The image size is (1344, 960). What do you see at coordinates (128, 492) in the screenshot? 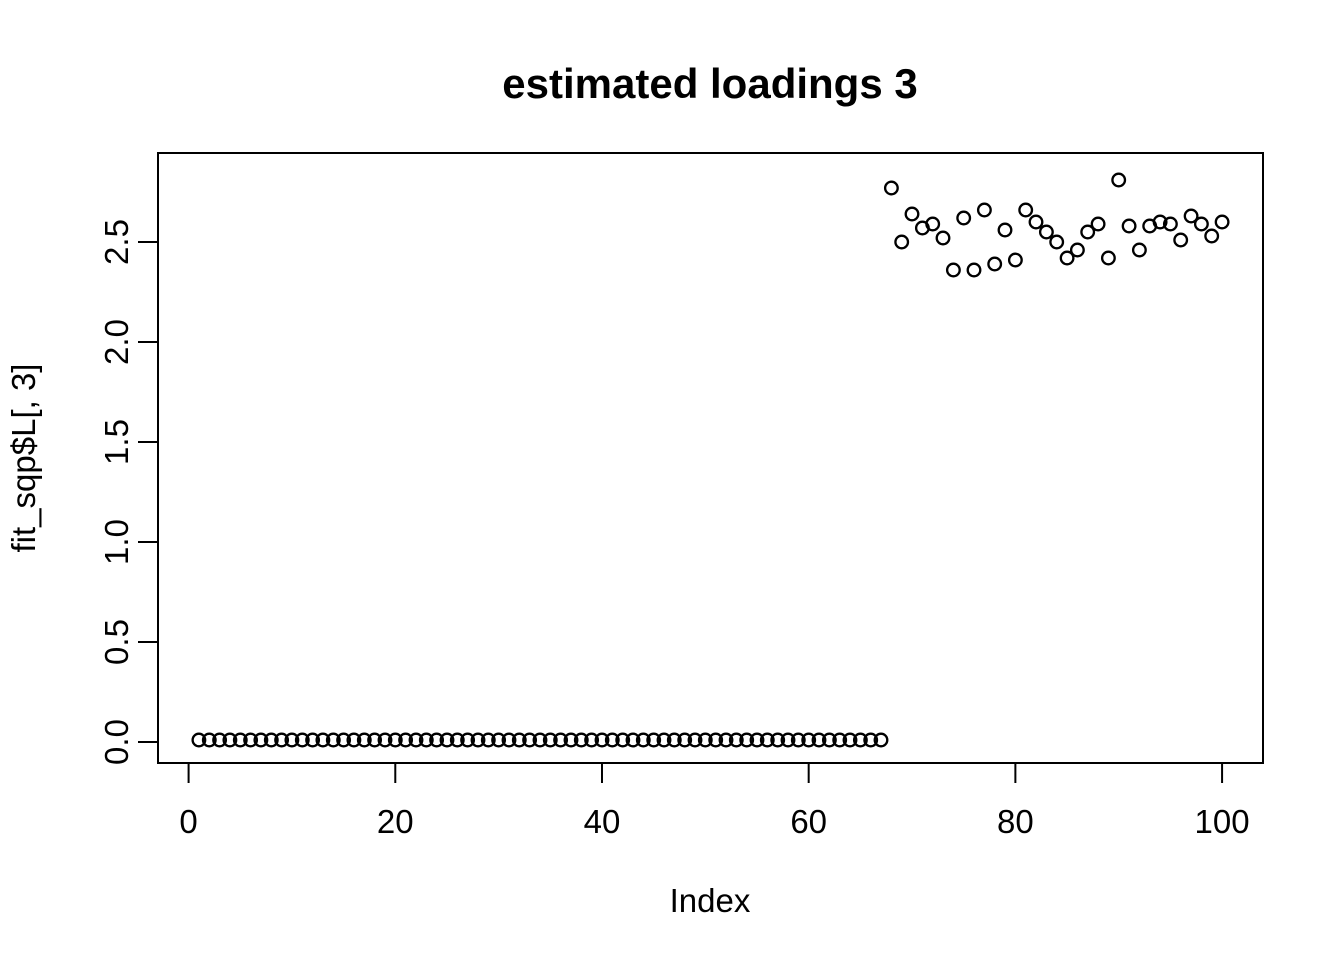
I see `y-axis: 0.0 0.5 1.0 1.5 2.0 2.5` at bounding box center [128, 492].